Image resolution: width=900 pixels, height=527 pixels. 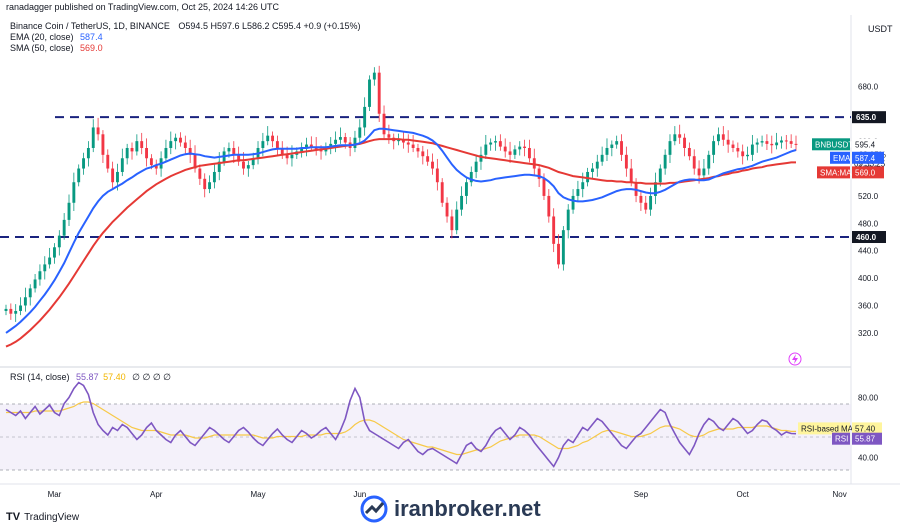 I want to click on price-tick-680.0: 680.0, so click(x=868, y=86).